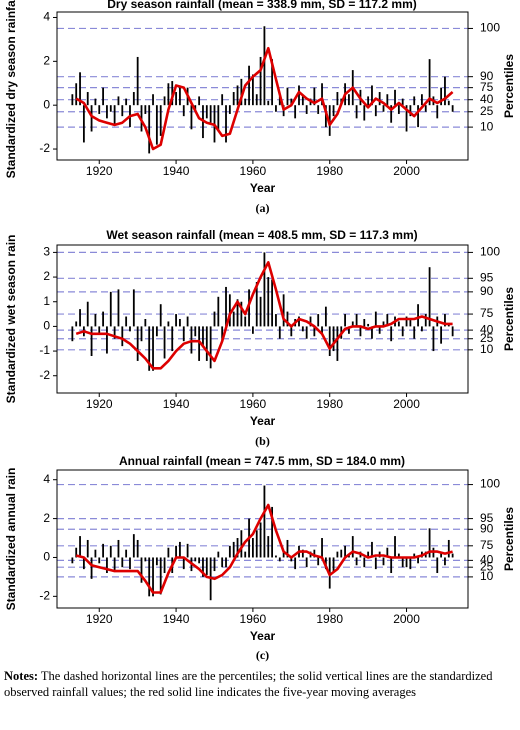  What do you see at coordinates (487, 576) in the screenshot?
I see `y2-tick-label: 10` at bounding box center [487, 576].